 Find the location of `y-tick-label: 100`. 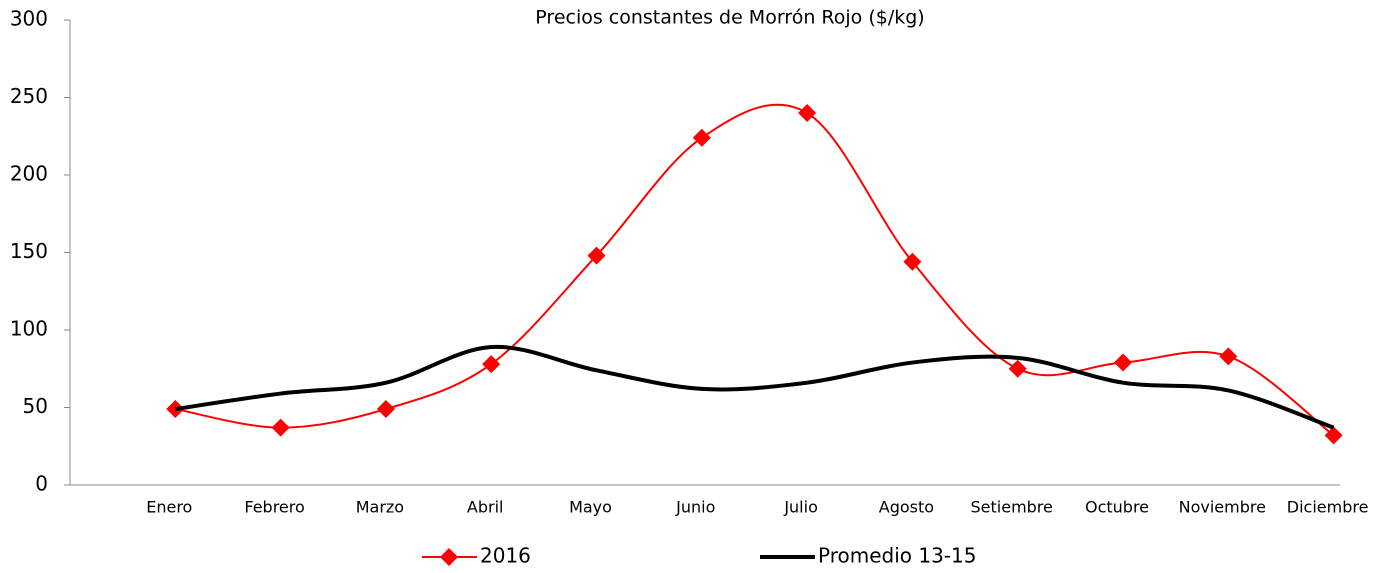

y-tick-label: 100 is located at coordinates (29, 329).